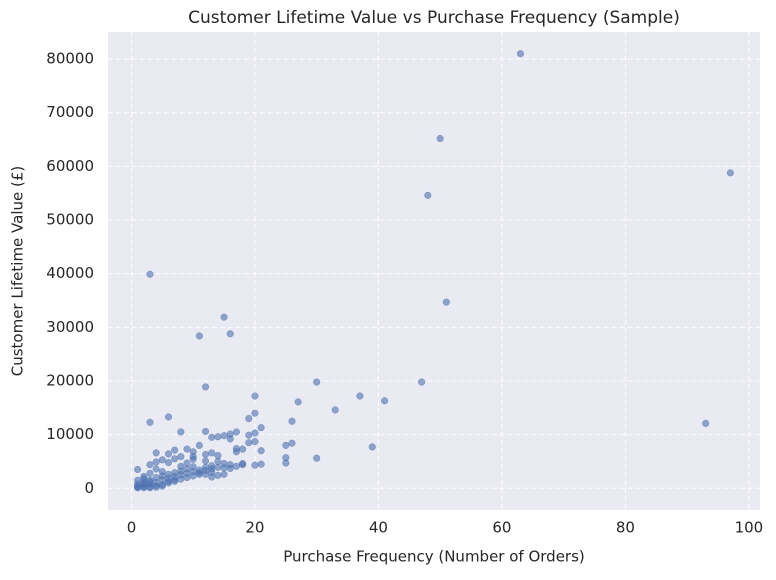 The height and width of the screenshot is (580, 776). Describe the element at coordinates (70, 273) in the screenshot. I see `y-tick-label: 40000` at that location.